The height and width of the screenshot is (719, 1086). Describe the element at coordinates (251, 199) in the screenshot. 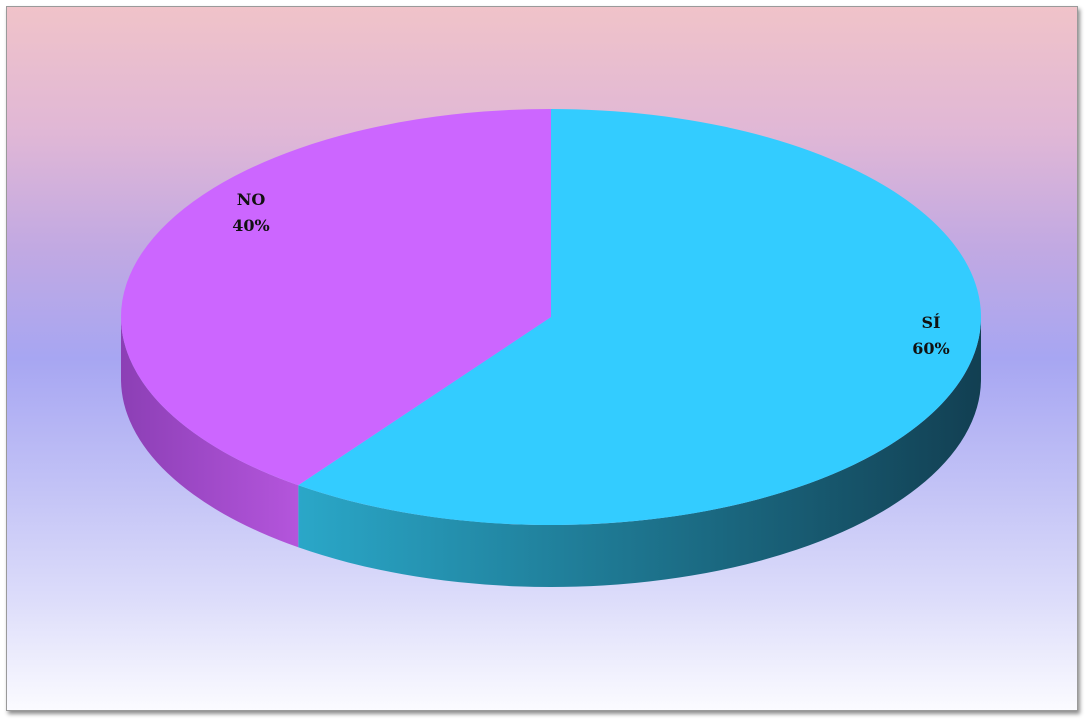

I see `label-no-category: NO` at that location.